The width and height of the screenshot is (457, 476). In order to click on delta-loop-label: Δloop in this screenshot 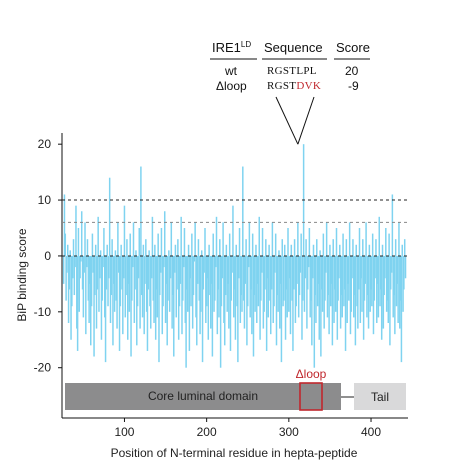, I will do `click(311, 374)`.